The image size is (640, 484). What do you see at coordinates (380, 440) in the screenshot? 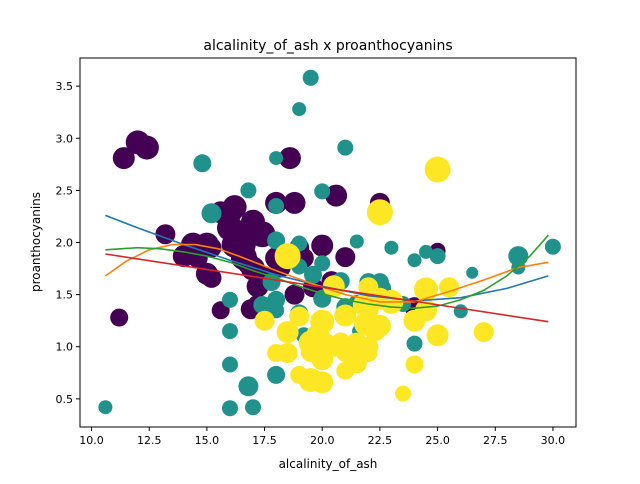
I see `x-tick-label-5: 22.5` at bounding box center [380, 440].